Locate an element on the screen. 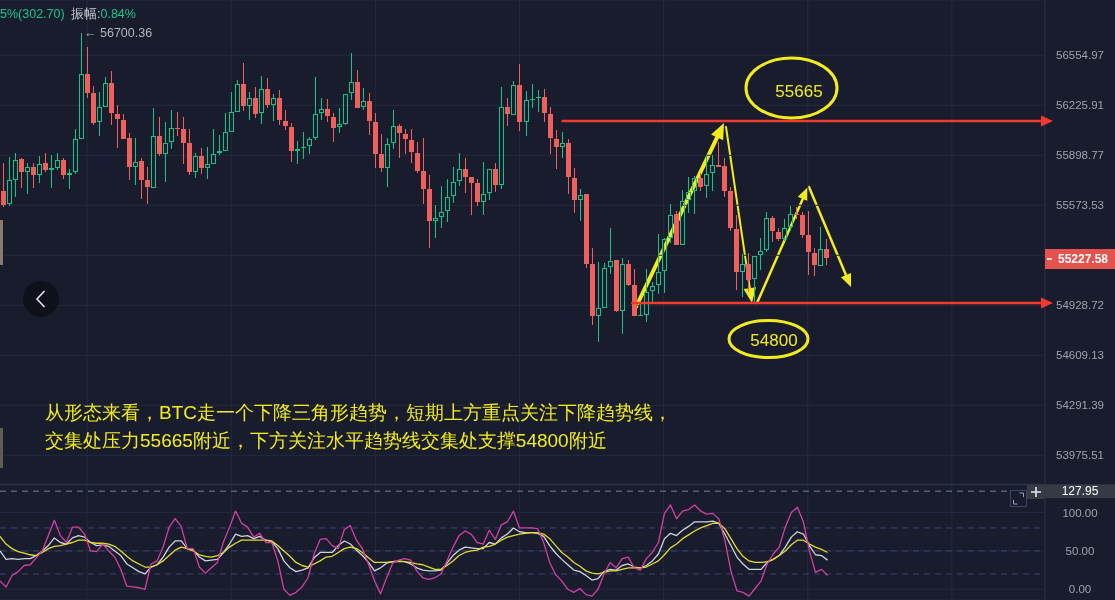 This screenshot has width=1115, height=600. annotation: 5%(302.70) is located at coordinates (32, 14).